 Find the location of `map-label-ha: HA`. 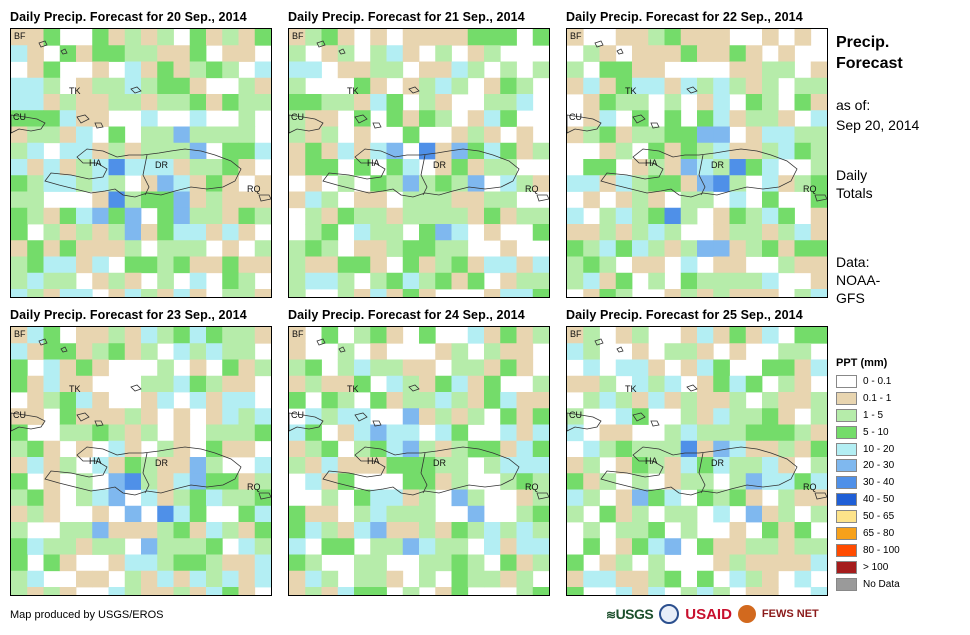

map-label-ha: HA is located at coordinates (651, 461).